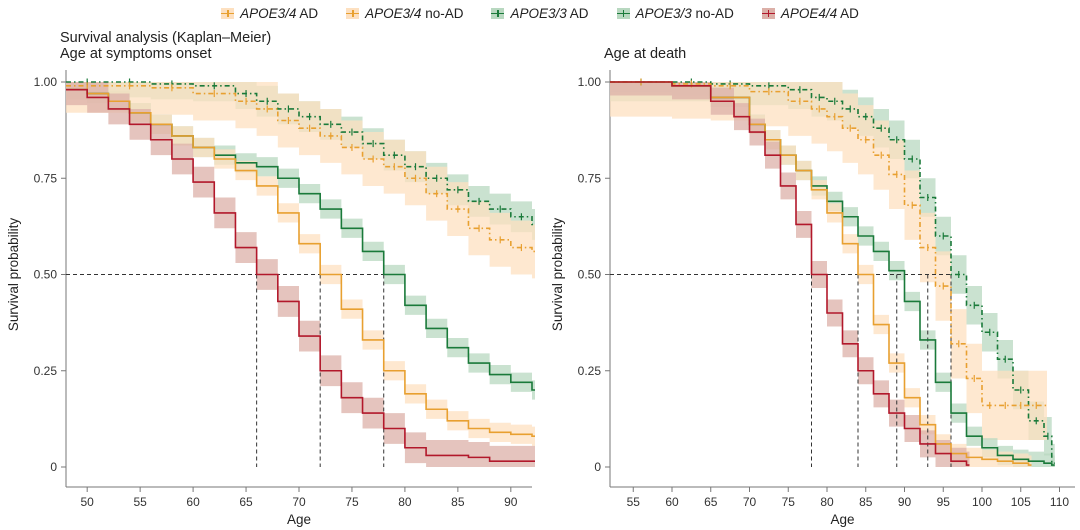 This screenshot has height=530, width=1080. Describe the element at coordinates (1021, 502) in the screenshot. I see `x-tick-label: 105` at that location.